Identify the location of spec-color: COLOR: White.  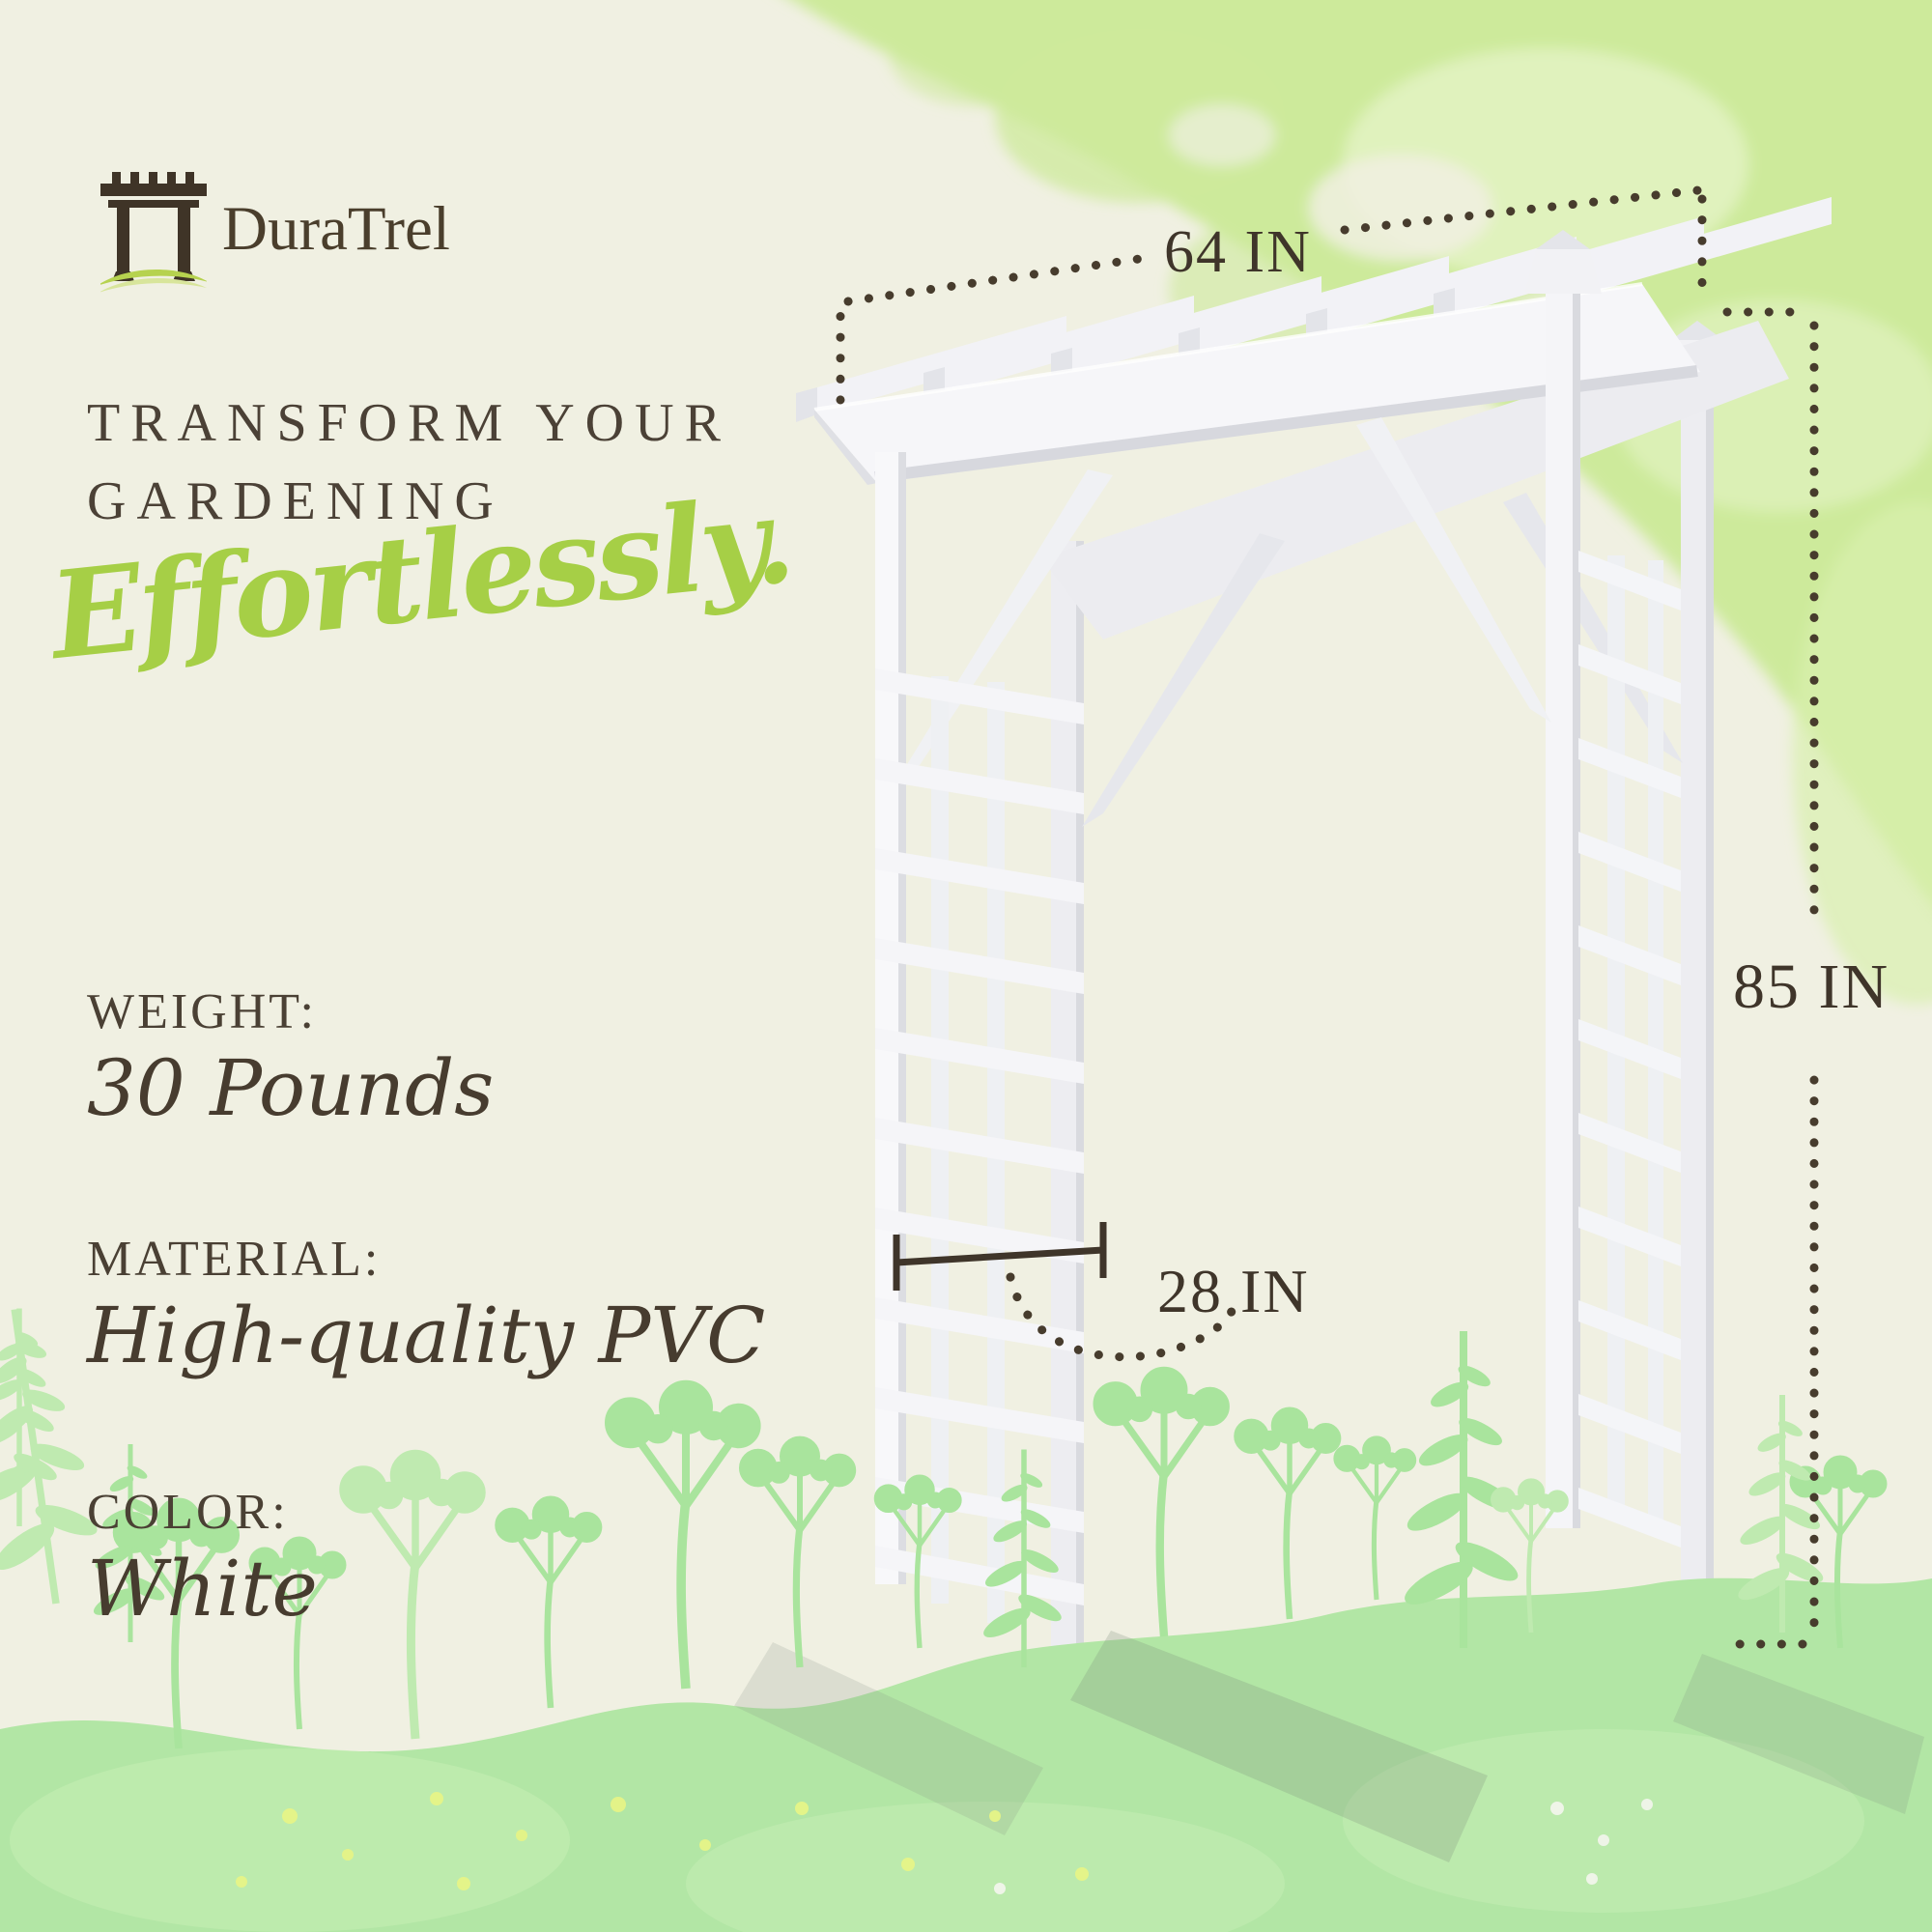
(202, 1557).